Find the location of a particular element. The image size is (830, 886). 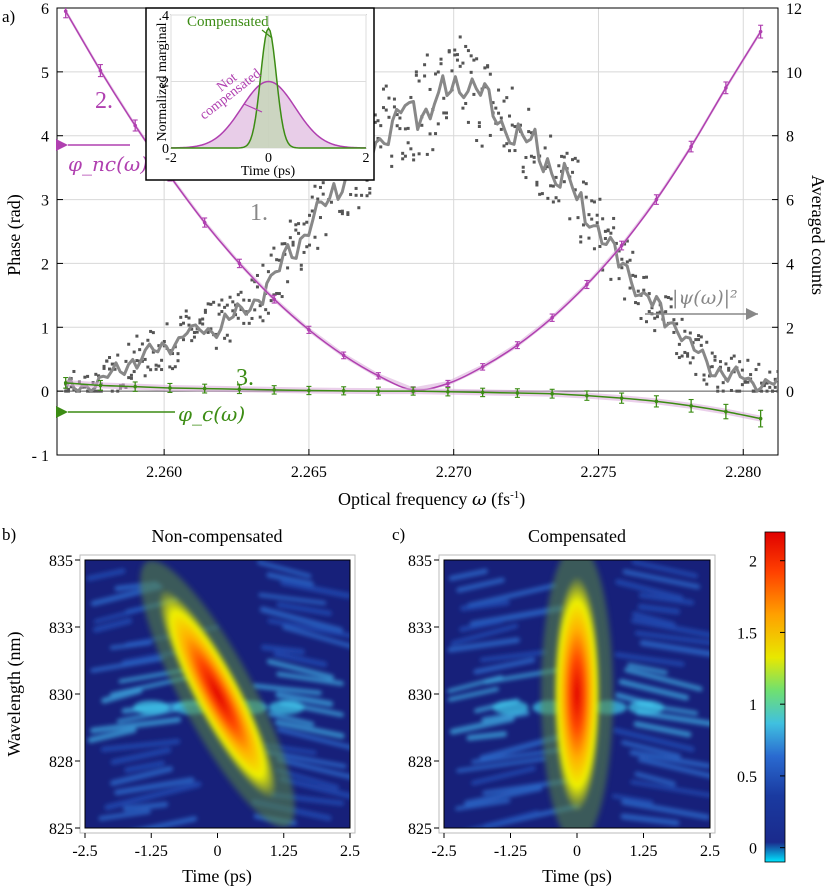

y-tick-label-right: 4 is located at coordinates (790, 264).